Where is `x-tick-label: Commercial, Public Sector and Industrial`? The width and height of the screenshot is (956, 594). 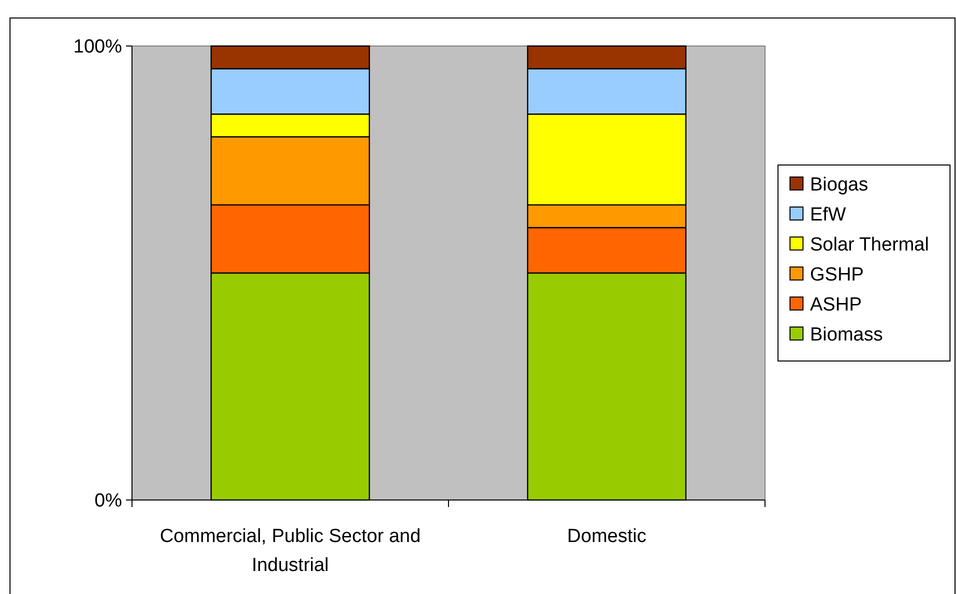
x-tick-label: Commercial, Public Sector and Industrial is located at coordinates (290, 551).